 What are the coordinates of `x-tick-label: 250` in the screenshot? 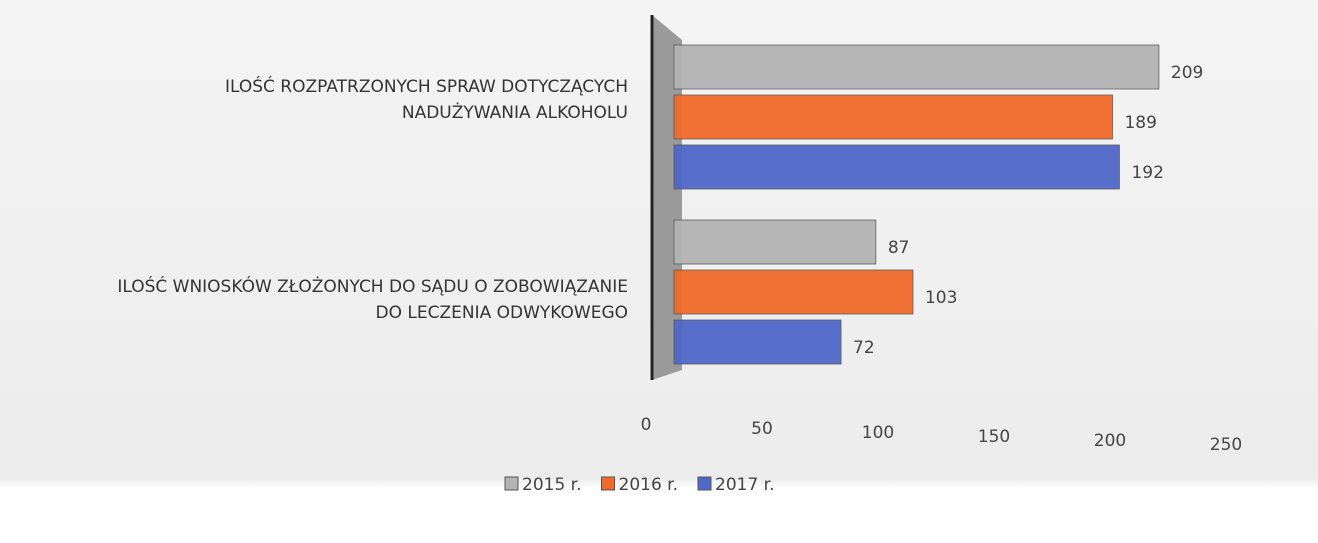 It's located at (1226, 445).